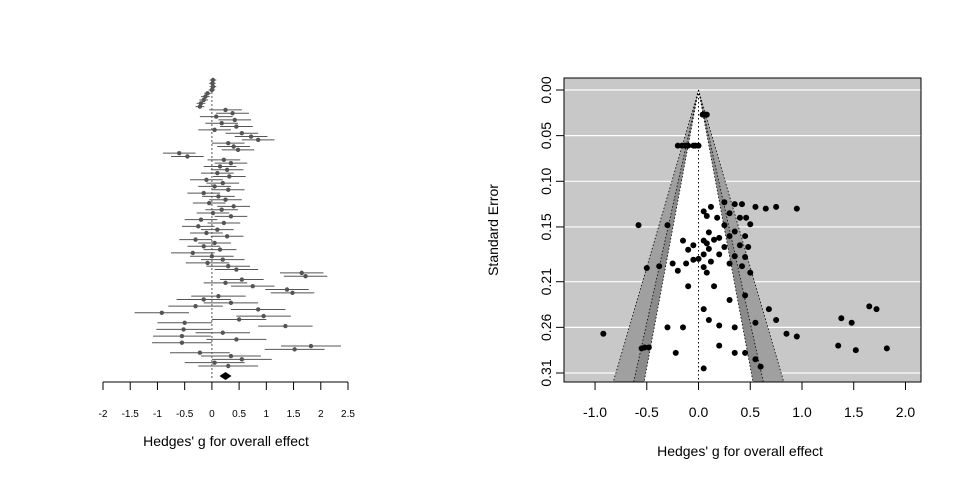  I want to click on x-axis-ticks: -1.0 -0.5 0.0 0.5 1.0 1.5 2.0, so click(749, 401).